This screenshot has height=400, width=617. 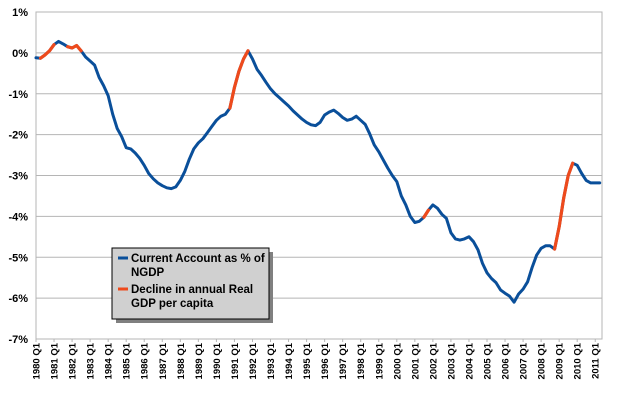 What do you see at coordinates (578, 360) in the screenshot?
I see `x-tick-label: 2010 Q1` at bounding box center [578, 360].